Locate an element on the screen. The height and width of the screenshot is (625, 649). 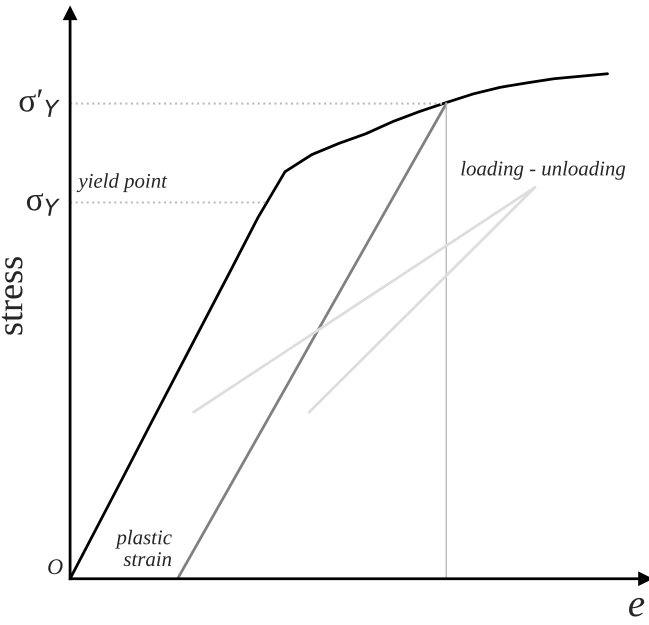
ref-line-label: σ$_{Y}$ is located at coordinates (43, 204).